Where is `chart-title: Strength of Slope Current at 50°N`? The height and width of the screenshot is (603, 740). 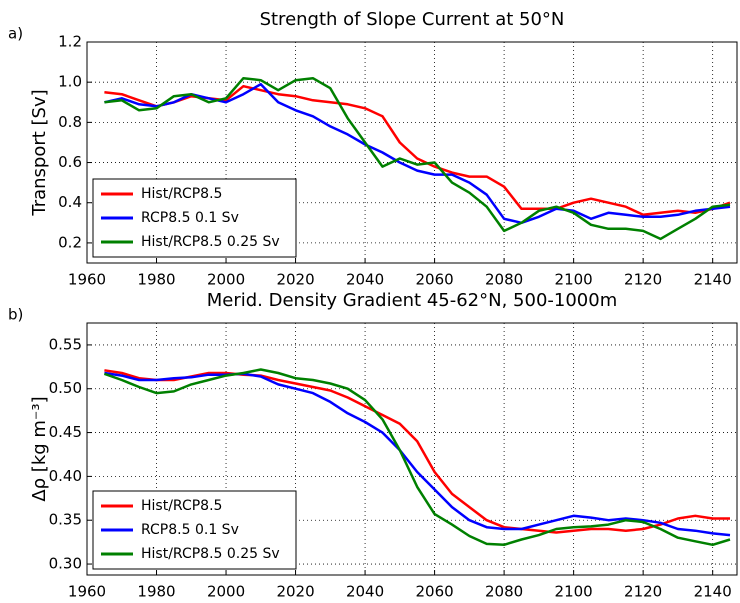
chart-title: Strength of Slope Current at 50°N is located at coordinates (412, 19).